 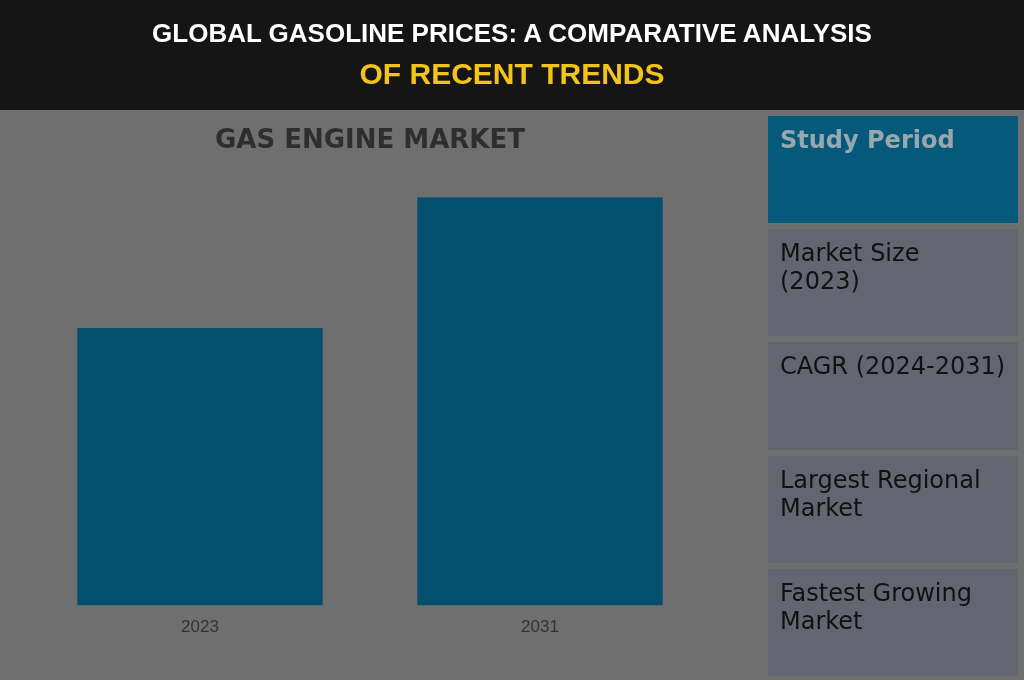 I want to click on x-tick-label: 2023, so click(x=200, y=627).